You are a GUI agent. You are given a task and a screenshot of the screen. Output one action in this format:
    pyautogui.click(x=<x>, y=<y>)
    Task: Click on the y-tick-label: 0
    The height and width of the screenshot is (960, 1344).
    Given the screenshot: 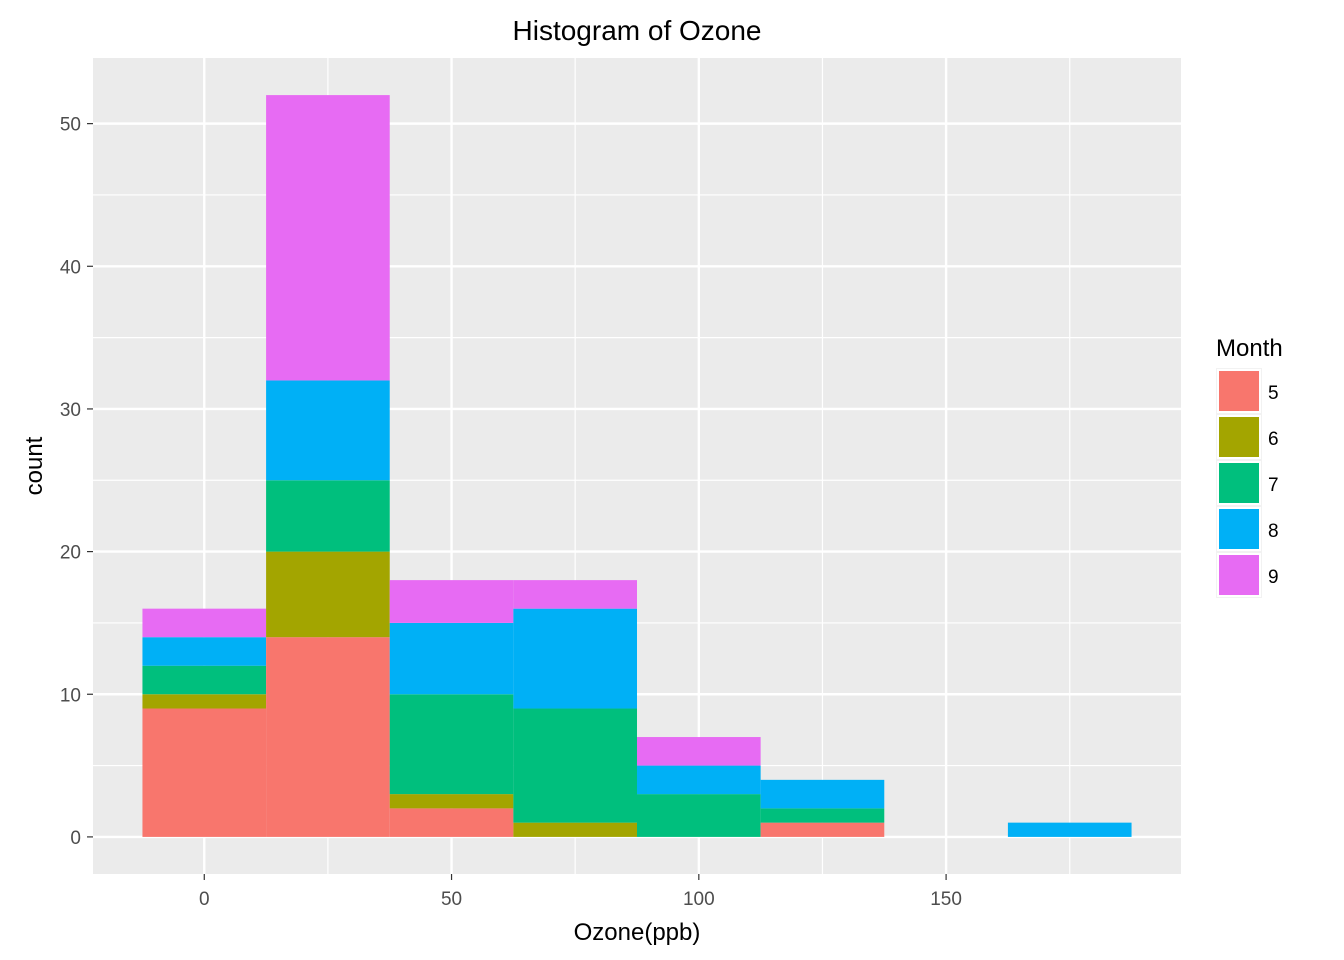 What is the action you would take?
    pyautogui.click(x=75, y=838)
    